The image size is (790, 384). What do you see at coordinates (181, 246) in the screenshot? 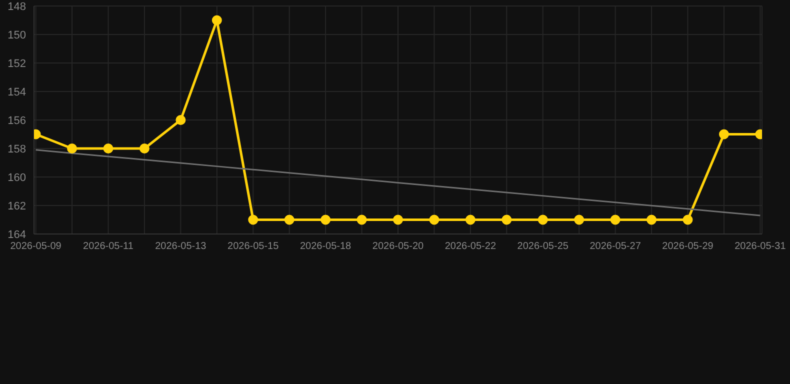
I see `x-tick-label: 2026-05-13` at bounding box center [181, 246].